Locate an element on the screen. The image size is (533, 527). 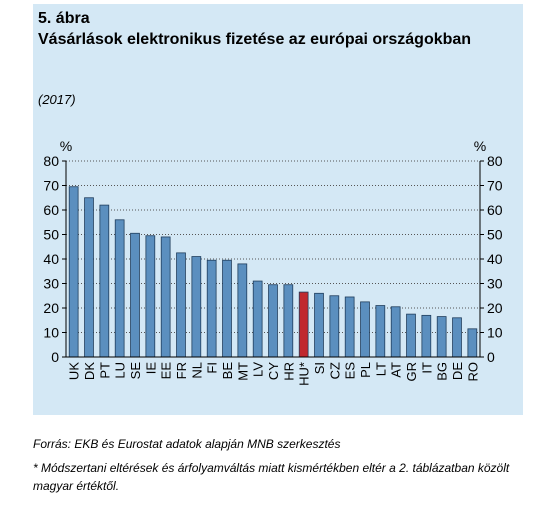
bar-lu is located at coordinates (119, 288).